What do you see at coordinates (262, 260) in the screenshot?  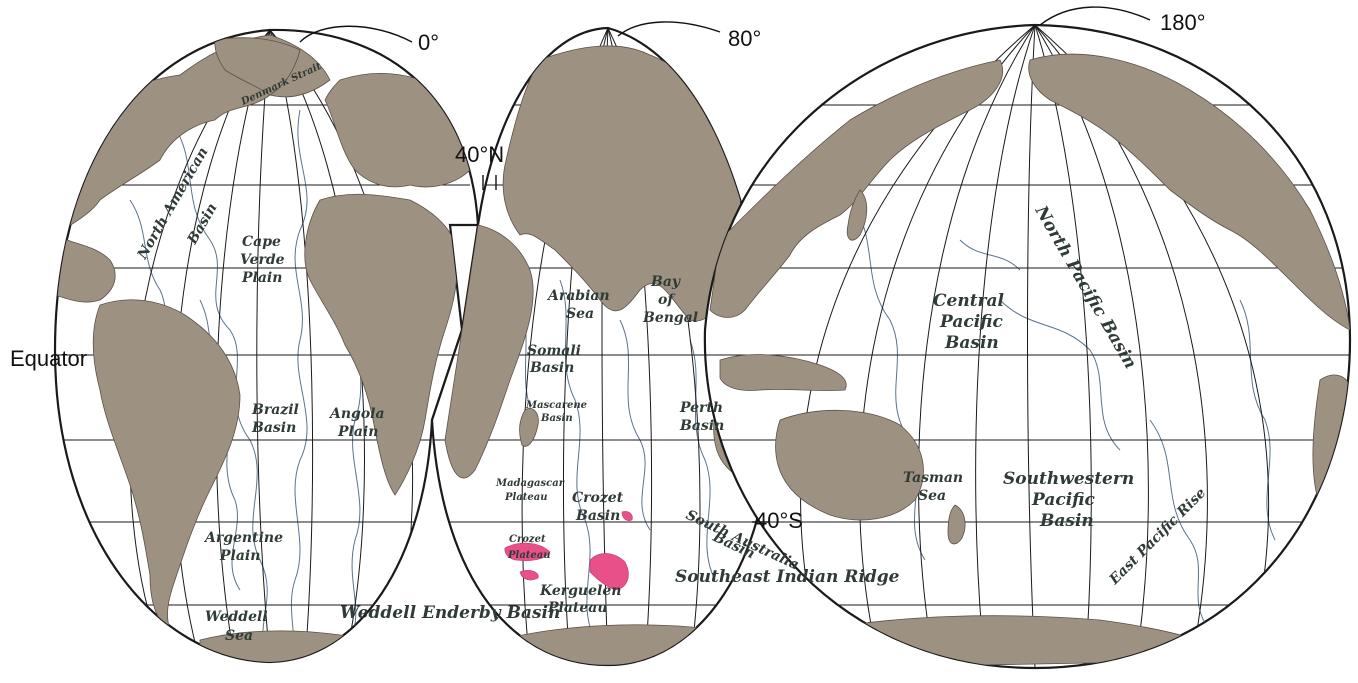 I see `label-cape-verde-2: Verde` at bounding box center [262, 260].